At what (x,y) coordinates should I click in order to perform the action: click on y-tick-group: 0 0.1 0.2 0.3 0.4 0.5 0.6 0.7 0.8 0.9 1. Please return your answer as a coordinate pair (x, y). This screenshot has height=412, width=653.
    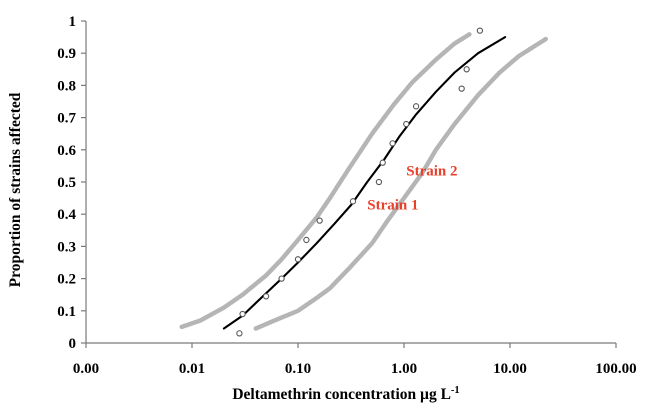
    Looking at the image, I should click on (71, 183).